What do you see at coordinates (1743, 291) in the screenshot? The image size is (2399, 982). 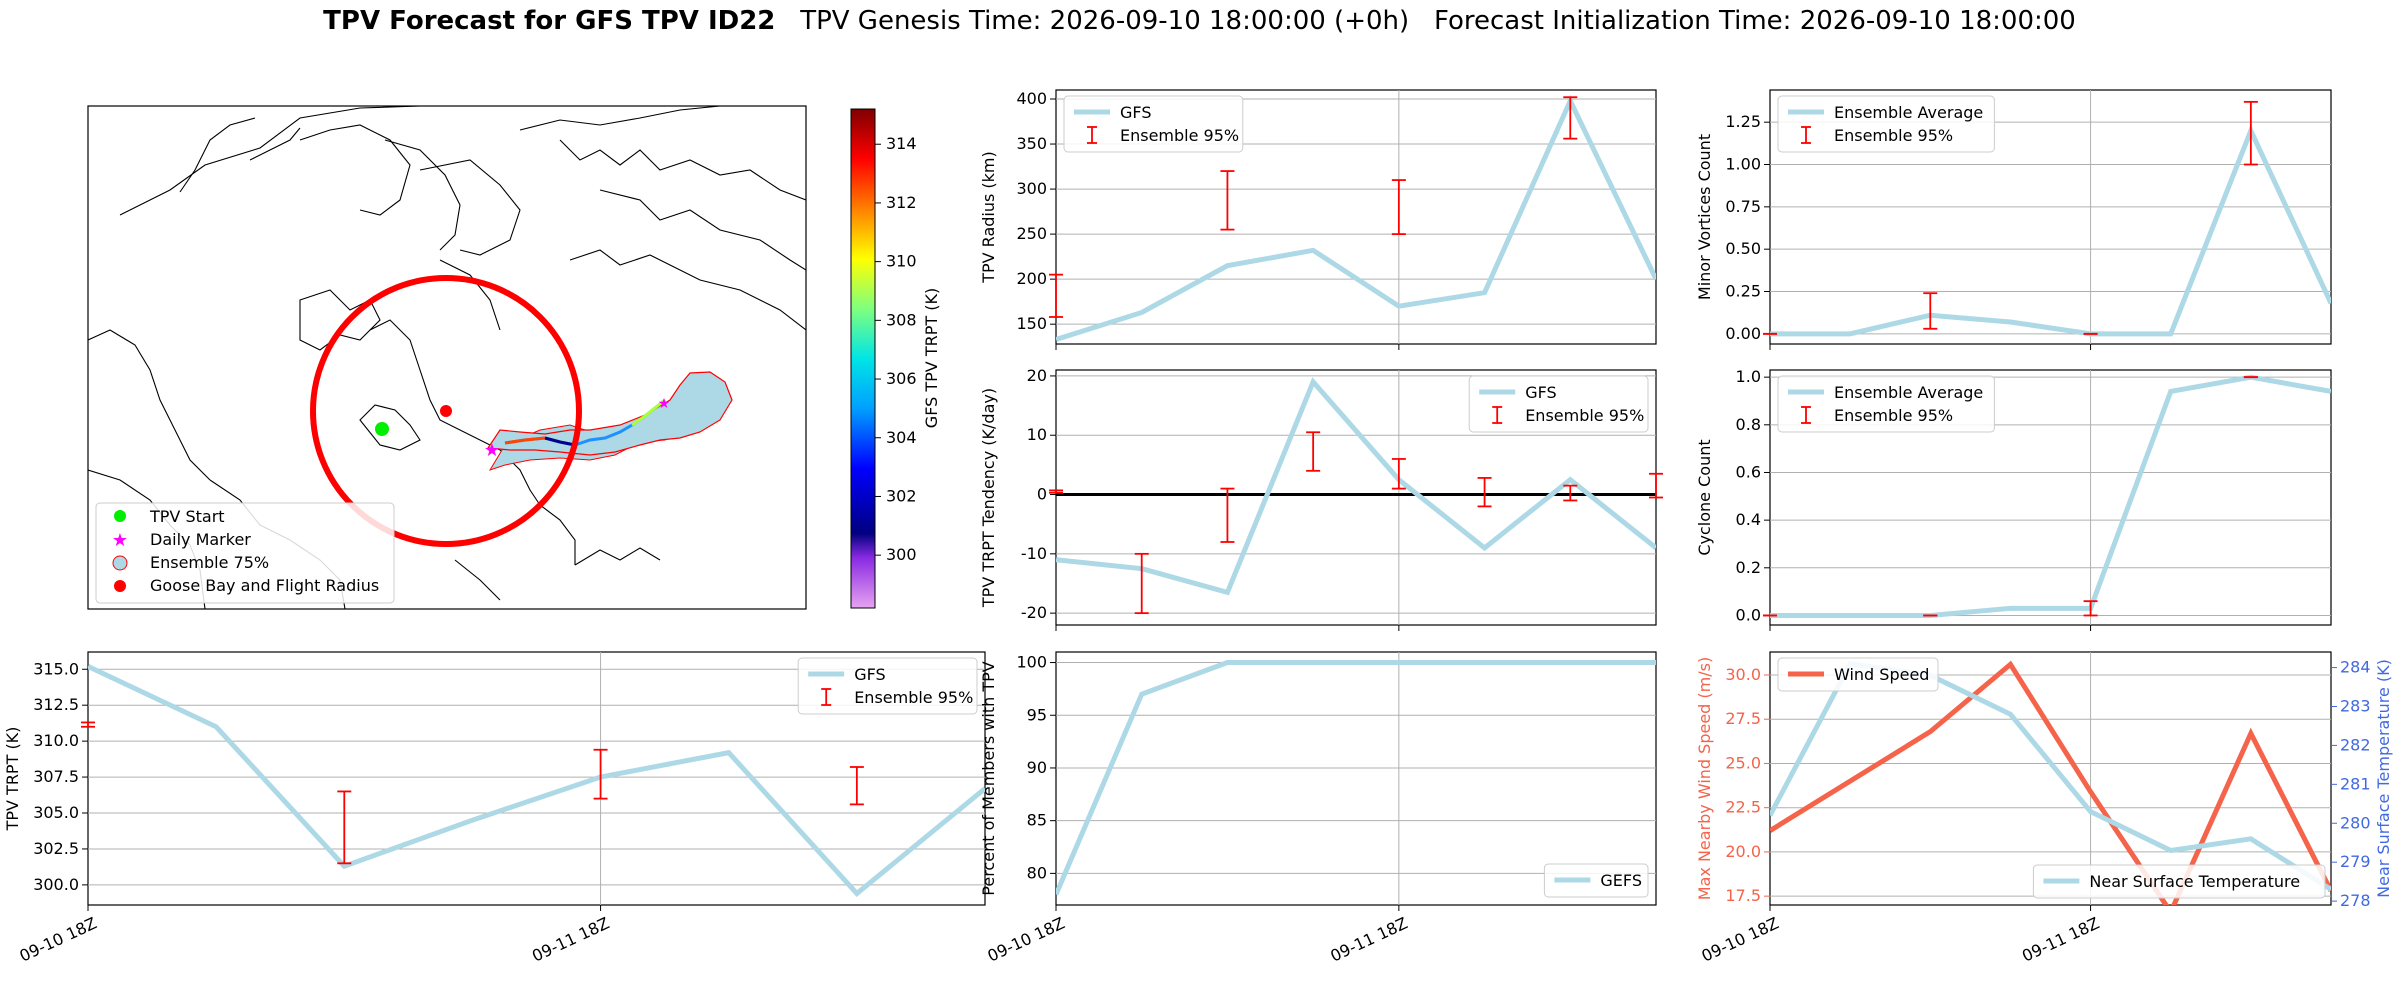 I see `y-tick-label: 0.25` at bounding box center [1743, 291].